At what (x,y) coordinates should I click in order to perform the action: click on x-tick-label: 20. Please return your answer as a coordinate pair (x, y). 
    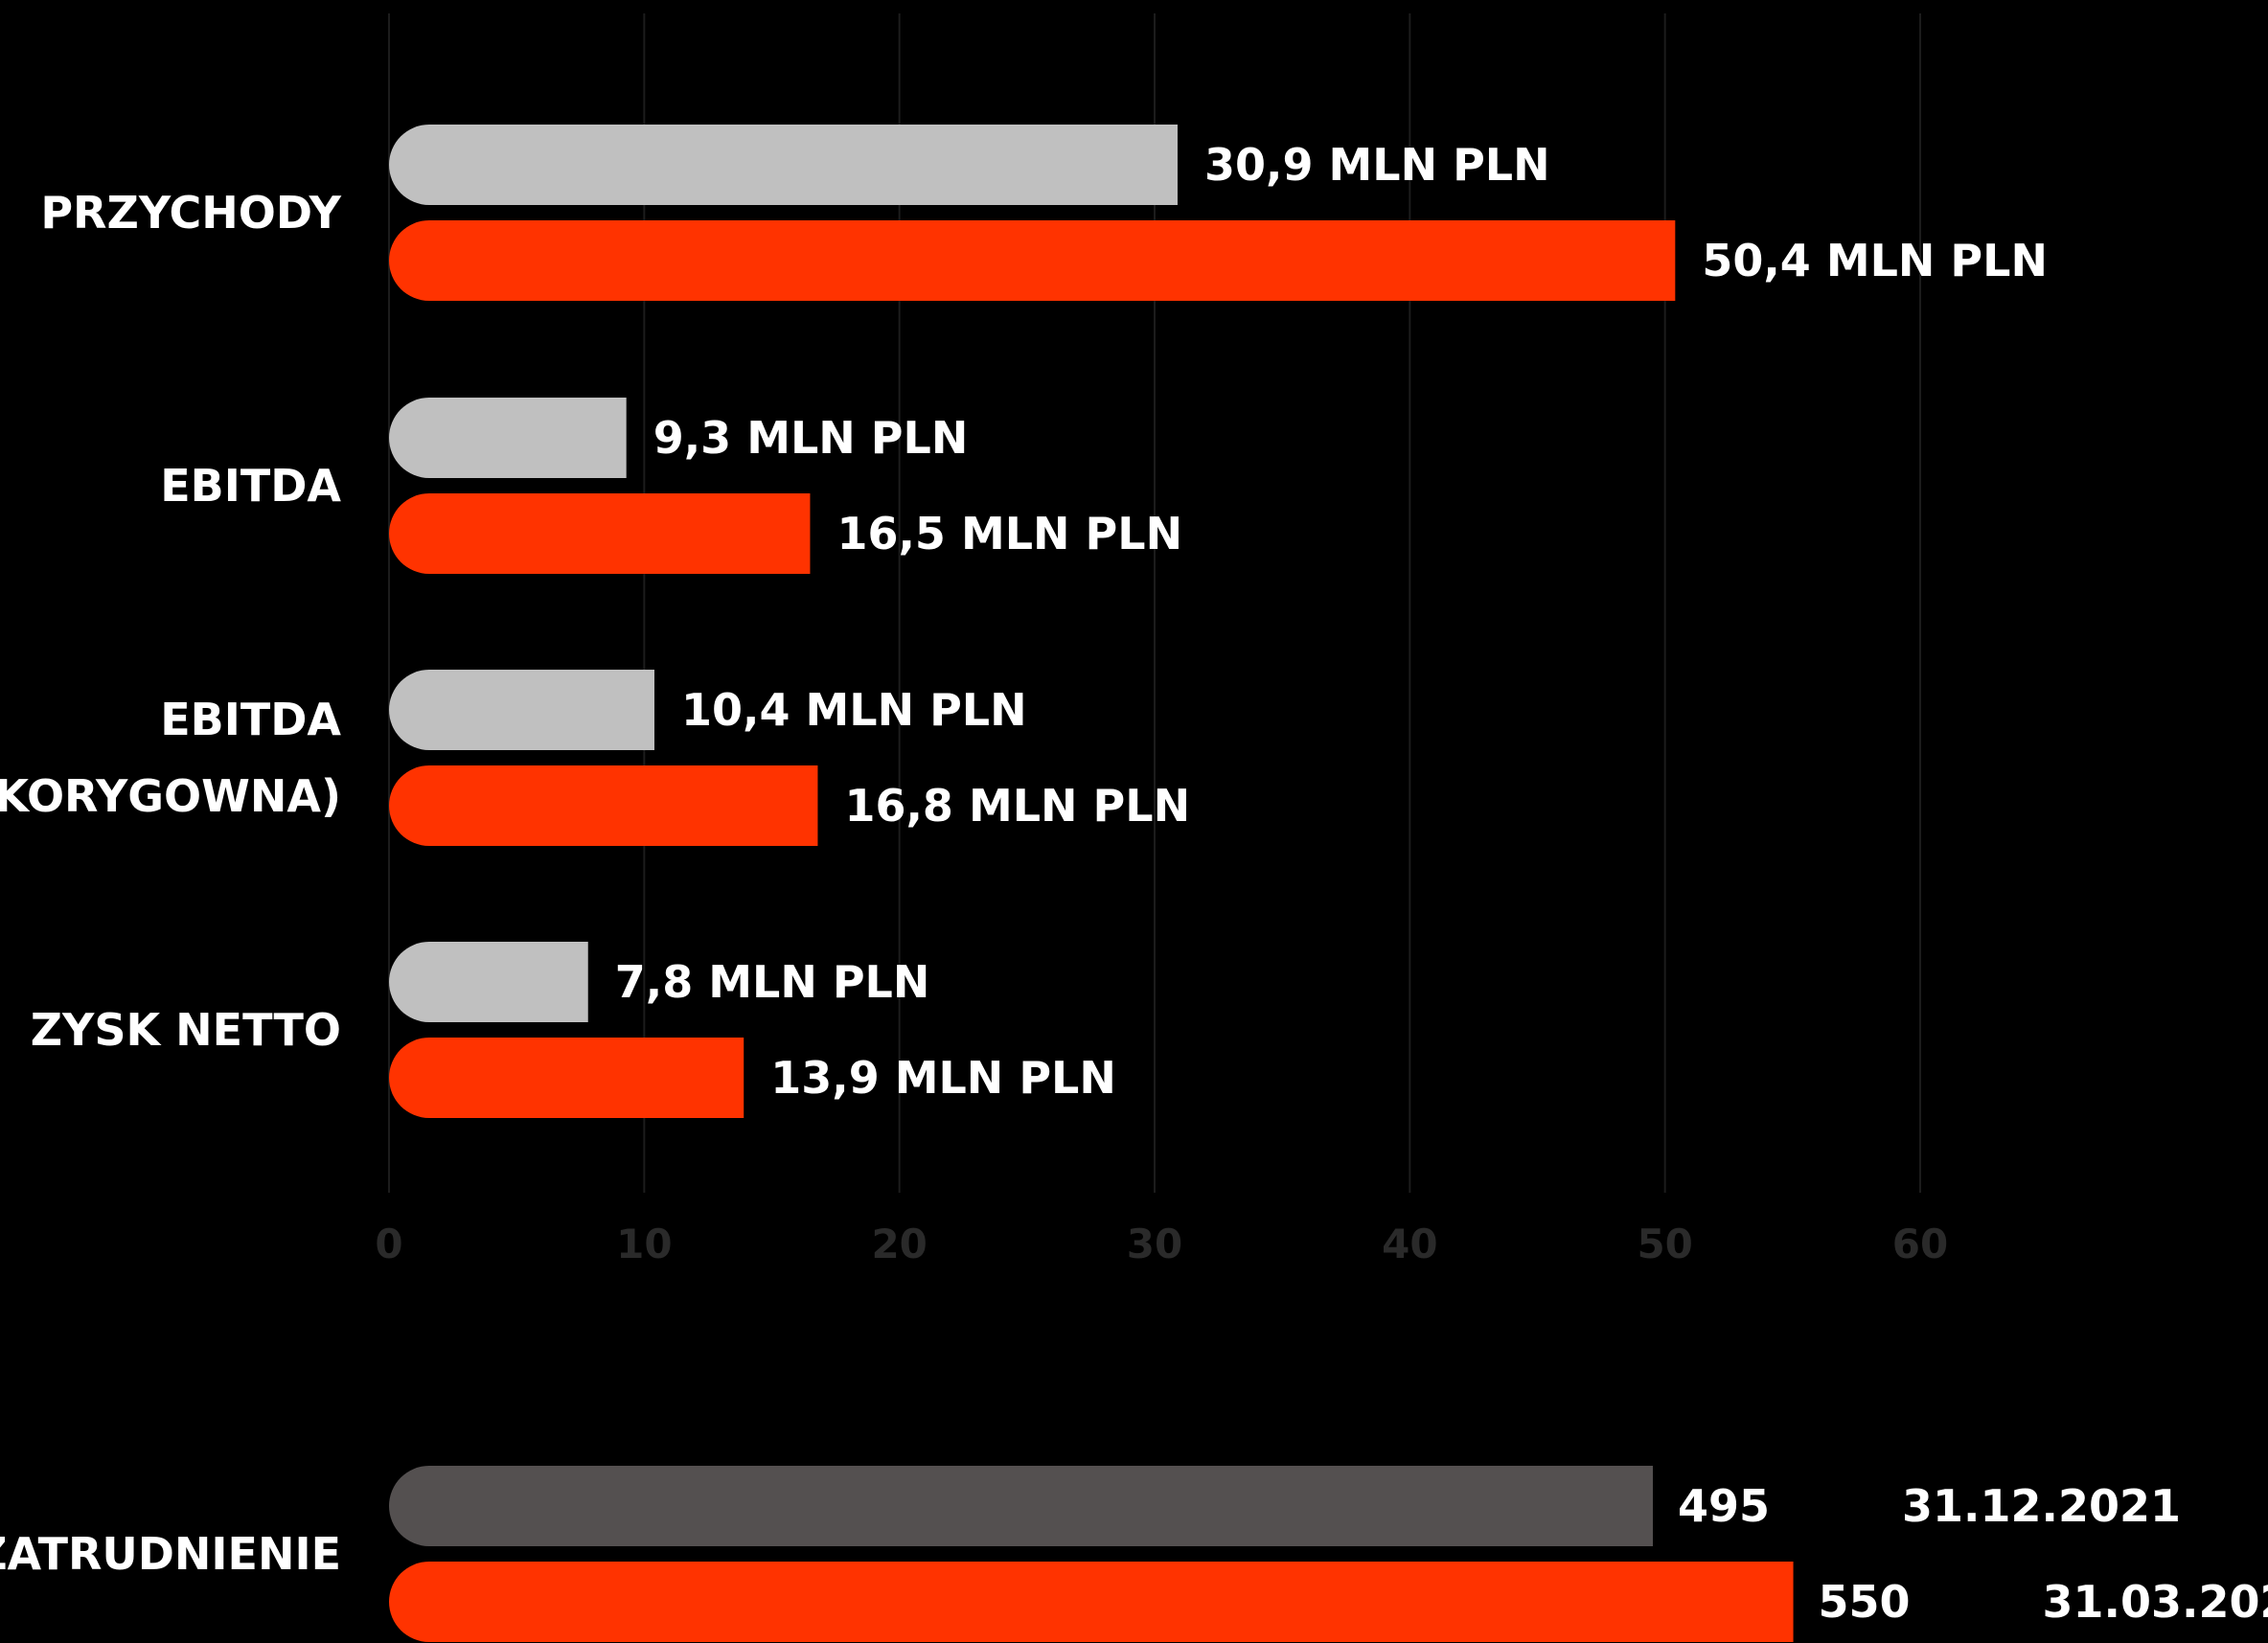
    Looking at the image, I should click on (899, 1244).